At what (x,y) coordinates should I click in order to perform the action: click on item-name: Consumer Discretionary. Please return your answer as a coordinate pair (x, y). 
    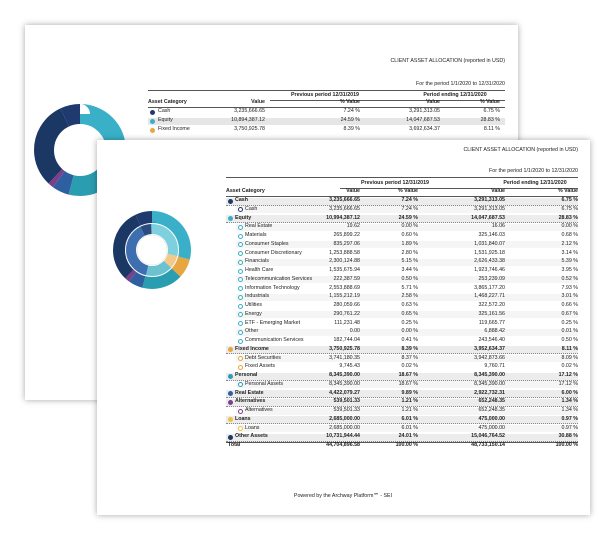
    Looking at the image, I should click on (273, 252).